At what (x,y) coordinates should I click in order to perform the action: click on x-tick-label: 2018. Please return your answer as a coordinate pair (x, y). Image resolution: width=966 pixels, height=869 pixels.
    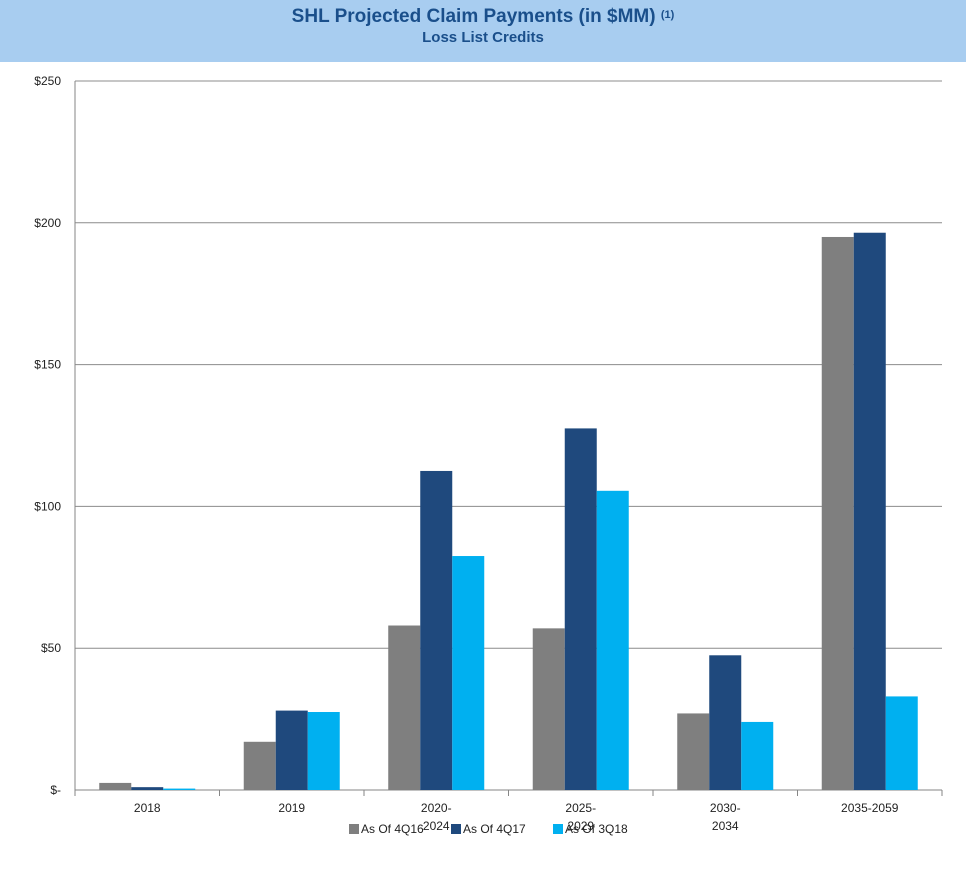
    Looking at the image, I should click on (147, 808).